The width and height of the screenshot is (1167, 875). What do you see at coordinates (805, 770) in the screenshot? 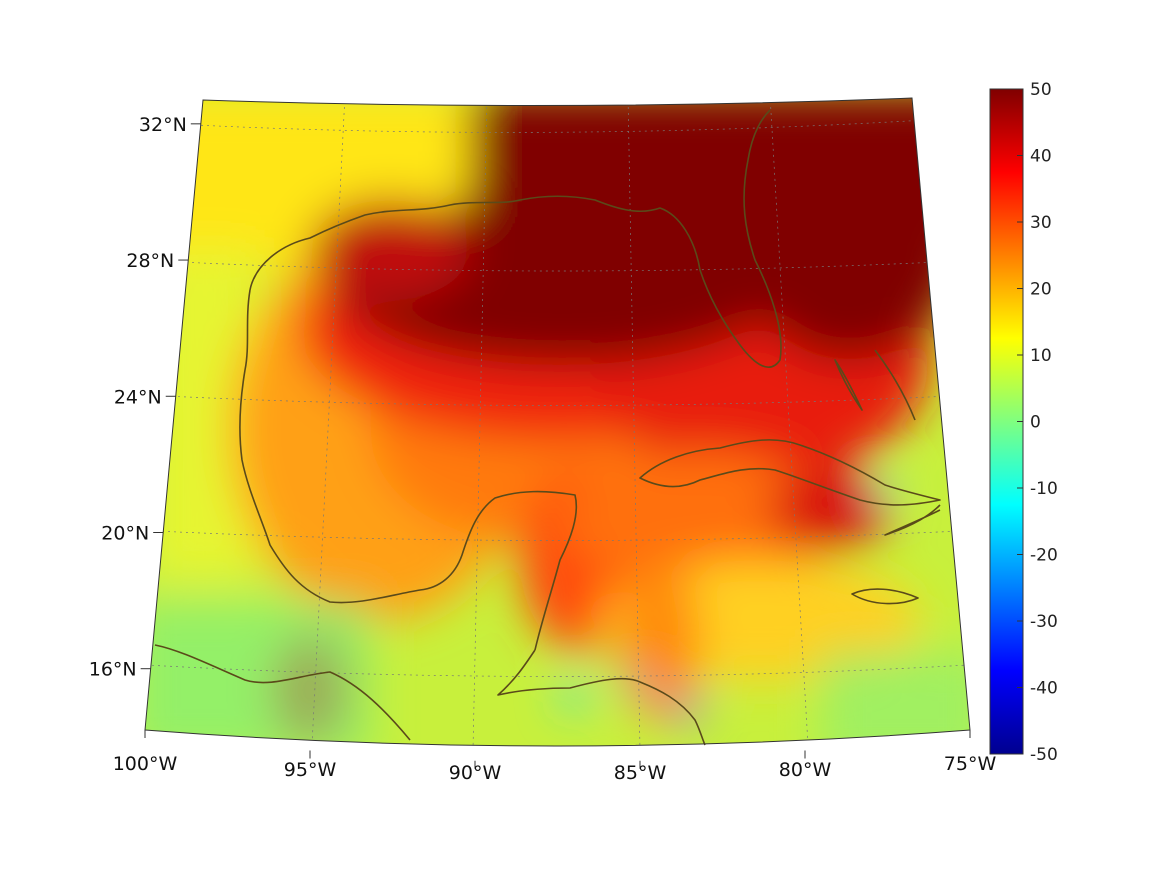
I see `lon-tick-label: 80°W` at bounding box center [805, 770].